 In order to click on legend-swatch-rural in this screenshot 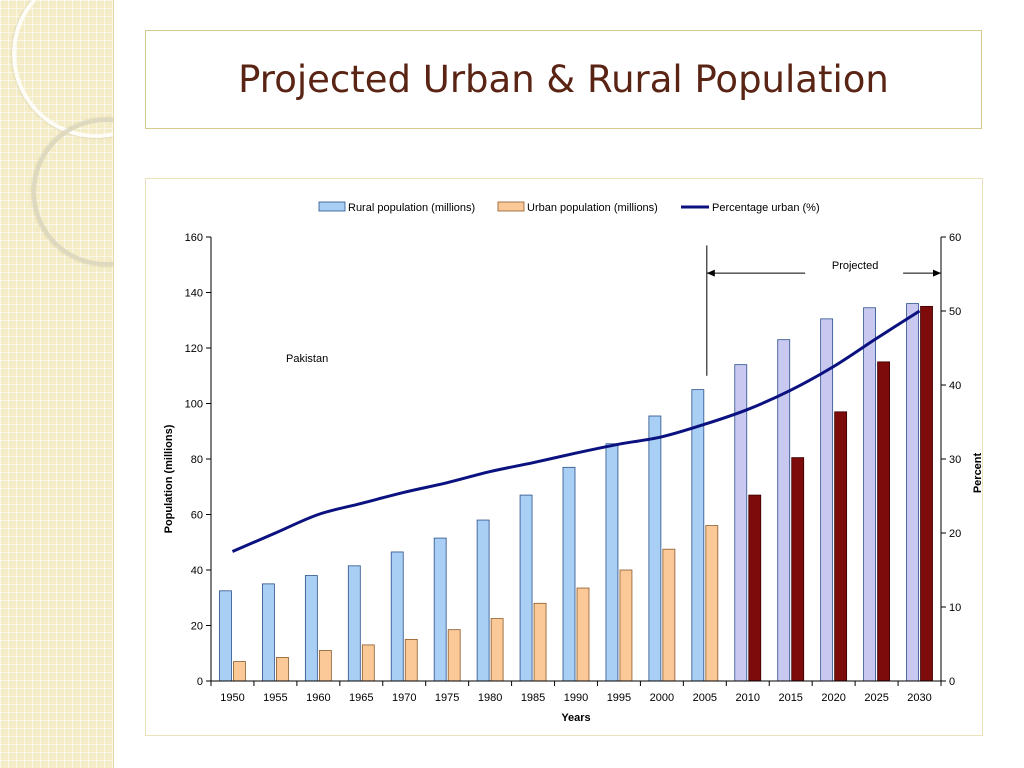, I will do `click(332, 206)`.